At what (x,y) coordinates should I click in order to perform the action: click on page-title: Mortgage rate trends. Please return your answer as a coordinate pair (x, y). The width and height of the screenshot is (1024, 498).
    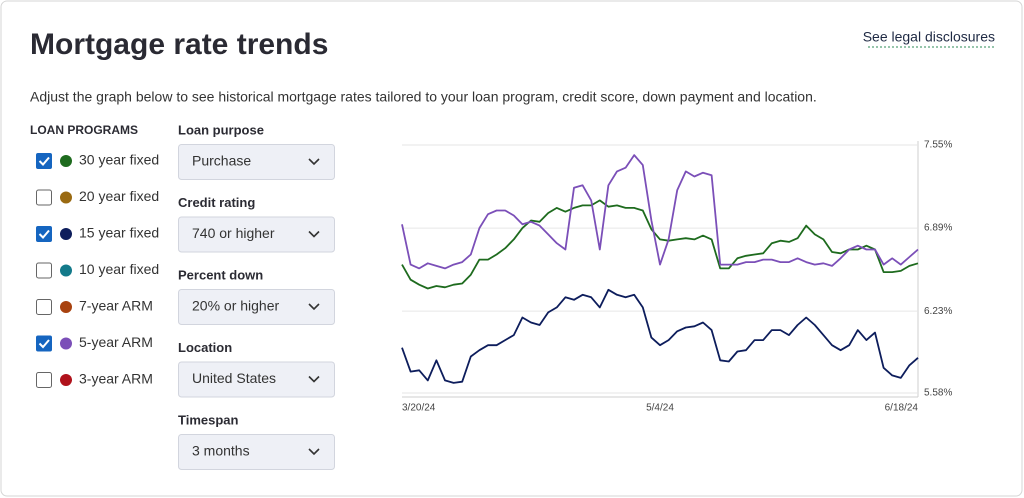
    Looking at the image, I should click on (179, 44).